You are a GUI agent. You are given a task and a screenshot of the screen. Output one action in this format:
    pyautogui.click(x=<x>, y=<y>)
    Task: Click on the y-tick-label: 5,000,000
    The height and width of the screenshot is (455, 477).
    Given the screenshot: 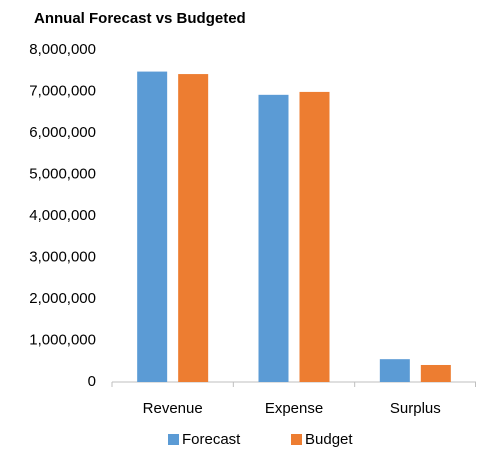 What is the action you would take?
    pyautogui.click(x=62, y=173)
    